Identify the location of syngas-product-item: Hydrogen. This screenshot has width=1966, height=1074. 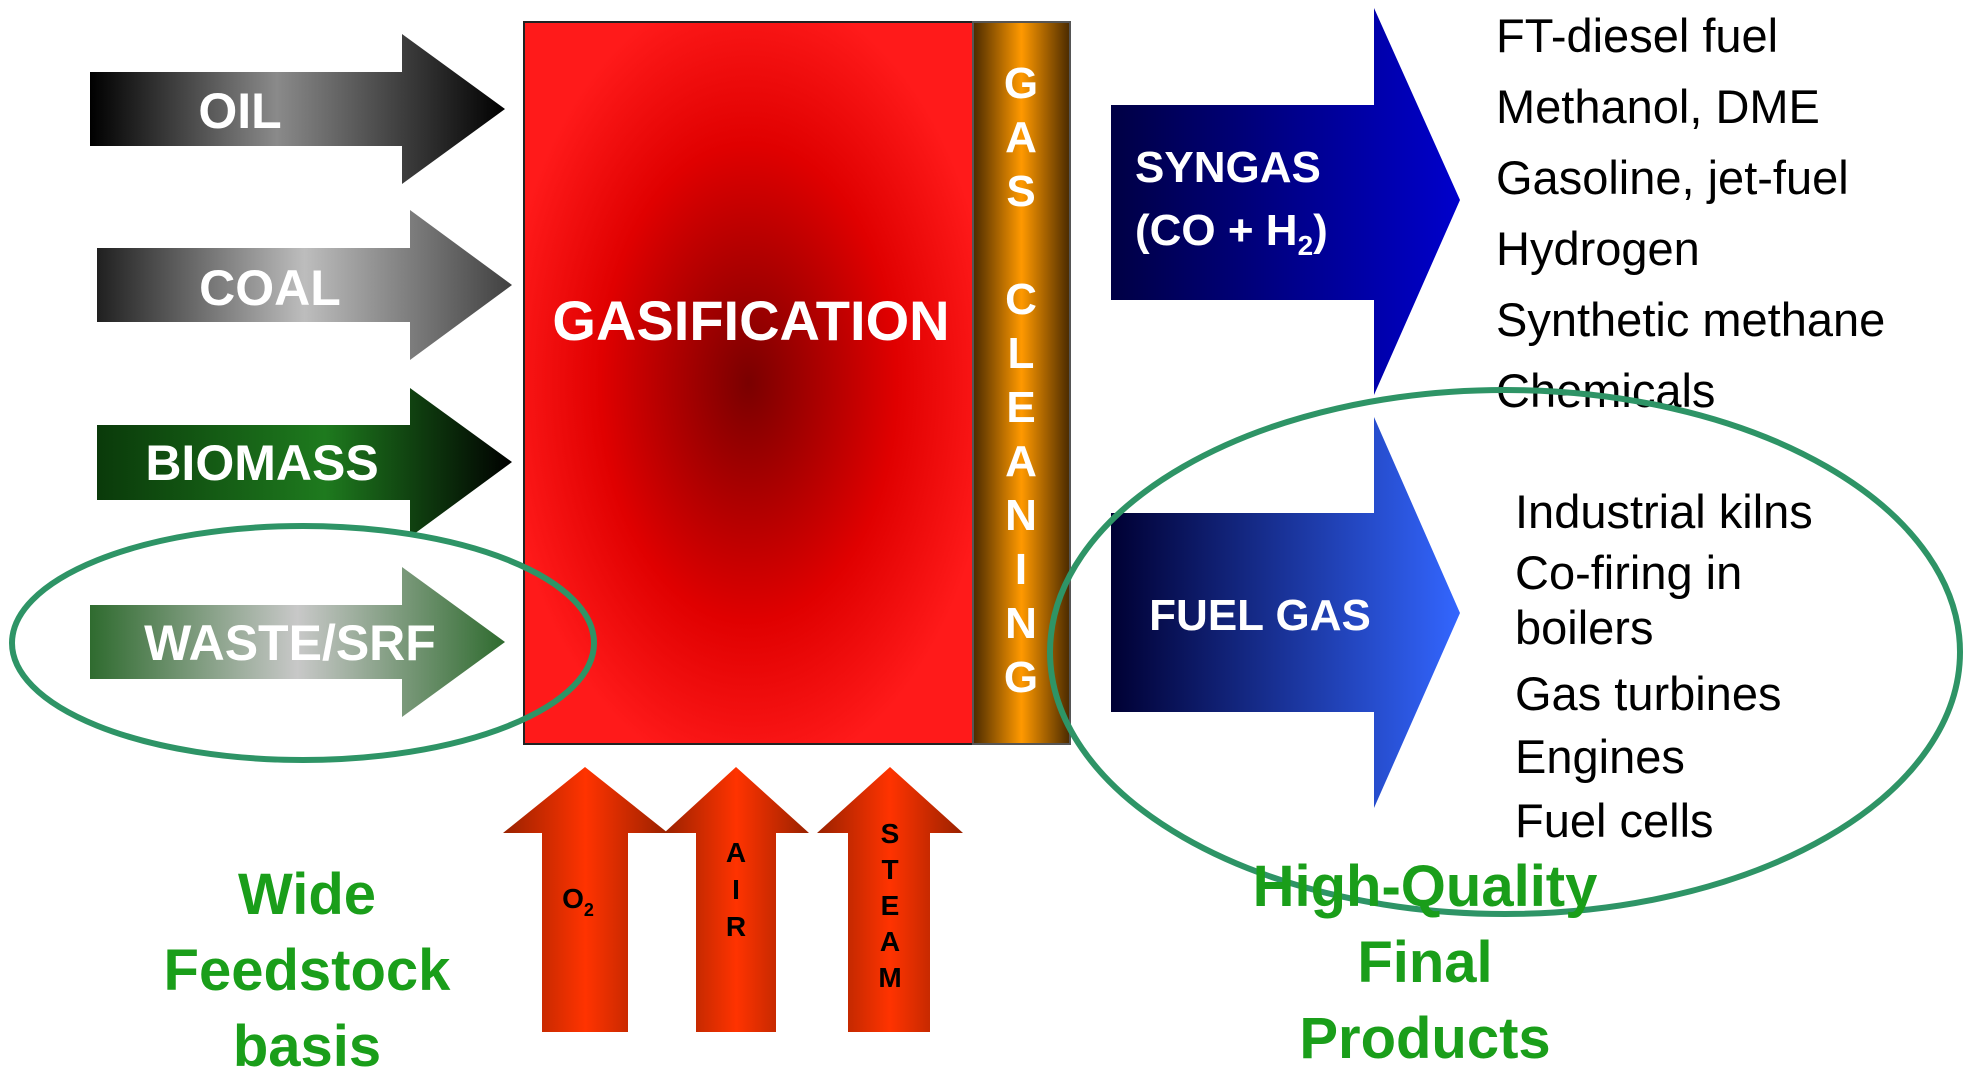
(1598, 248).